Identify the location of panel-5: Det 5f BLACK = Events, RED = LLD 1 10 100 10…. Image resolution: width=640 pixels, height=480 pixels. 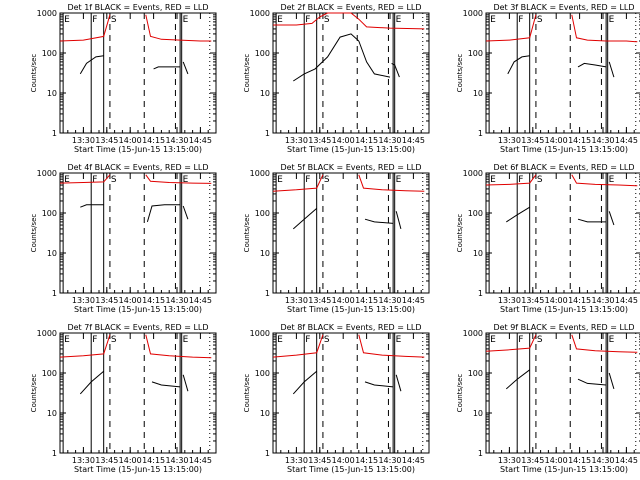
(336, 238).